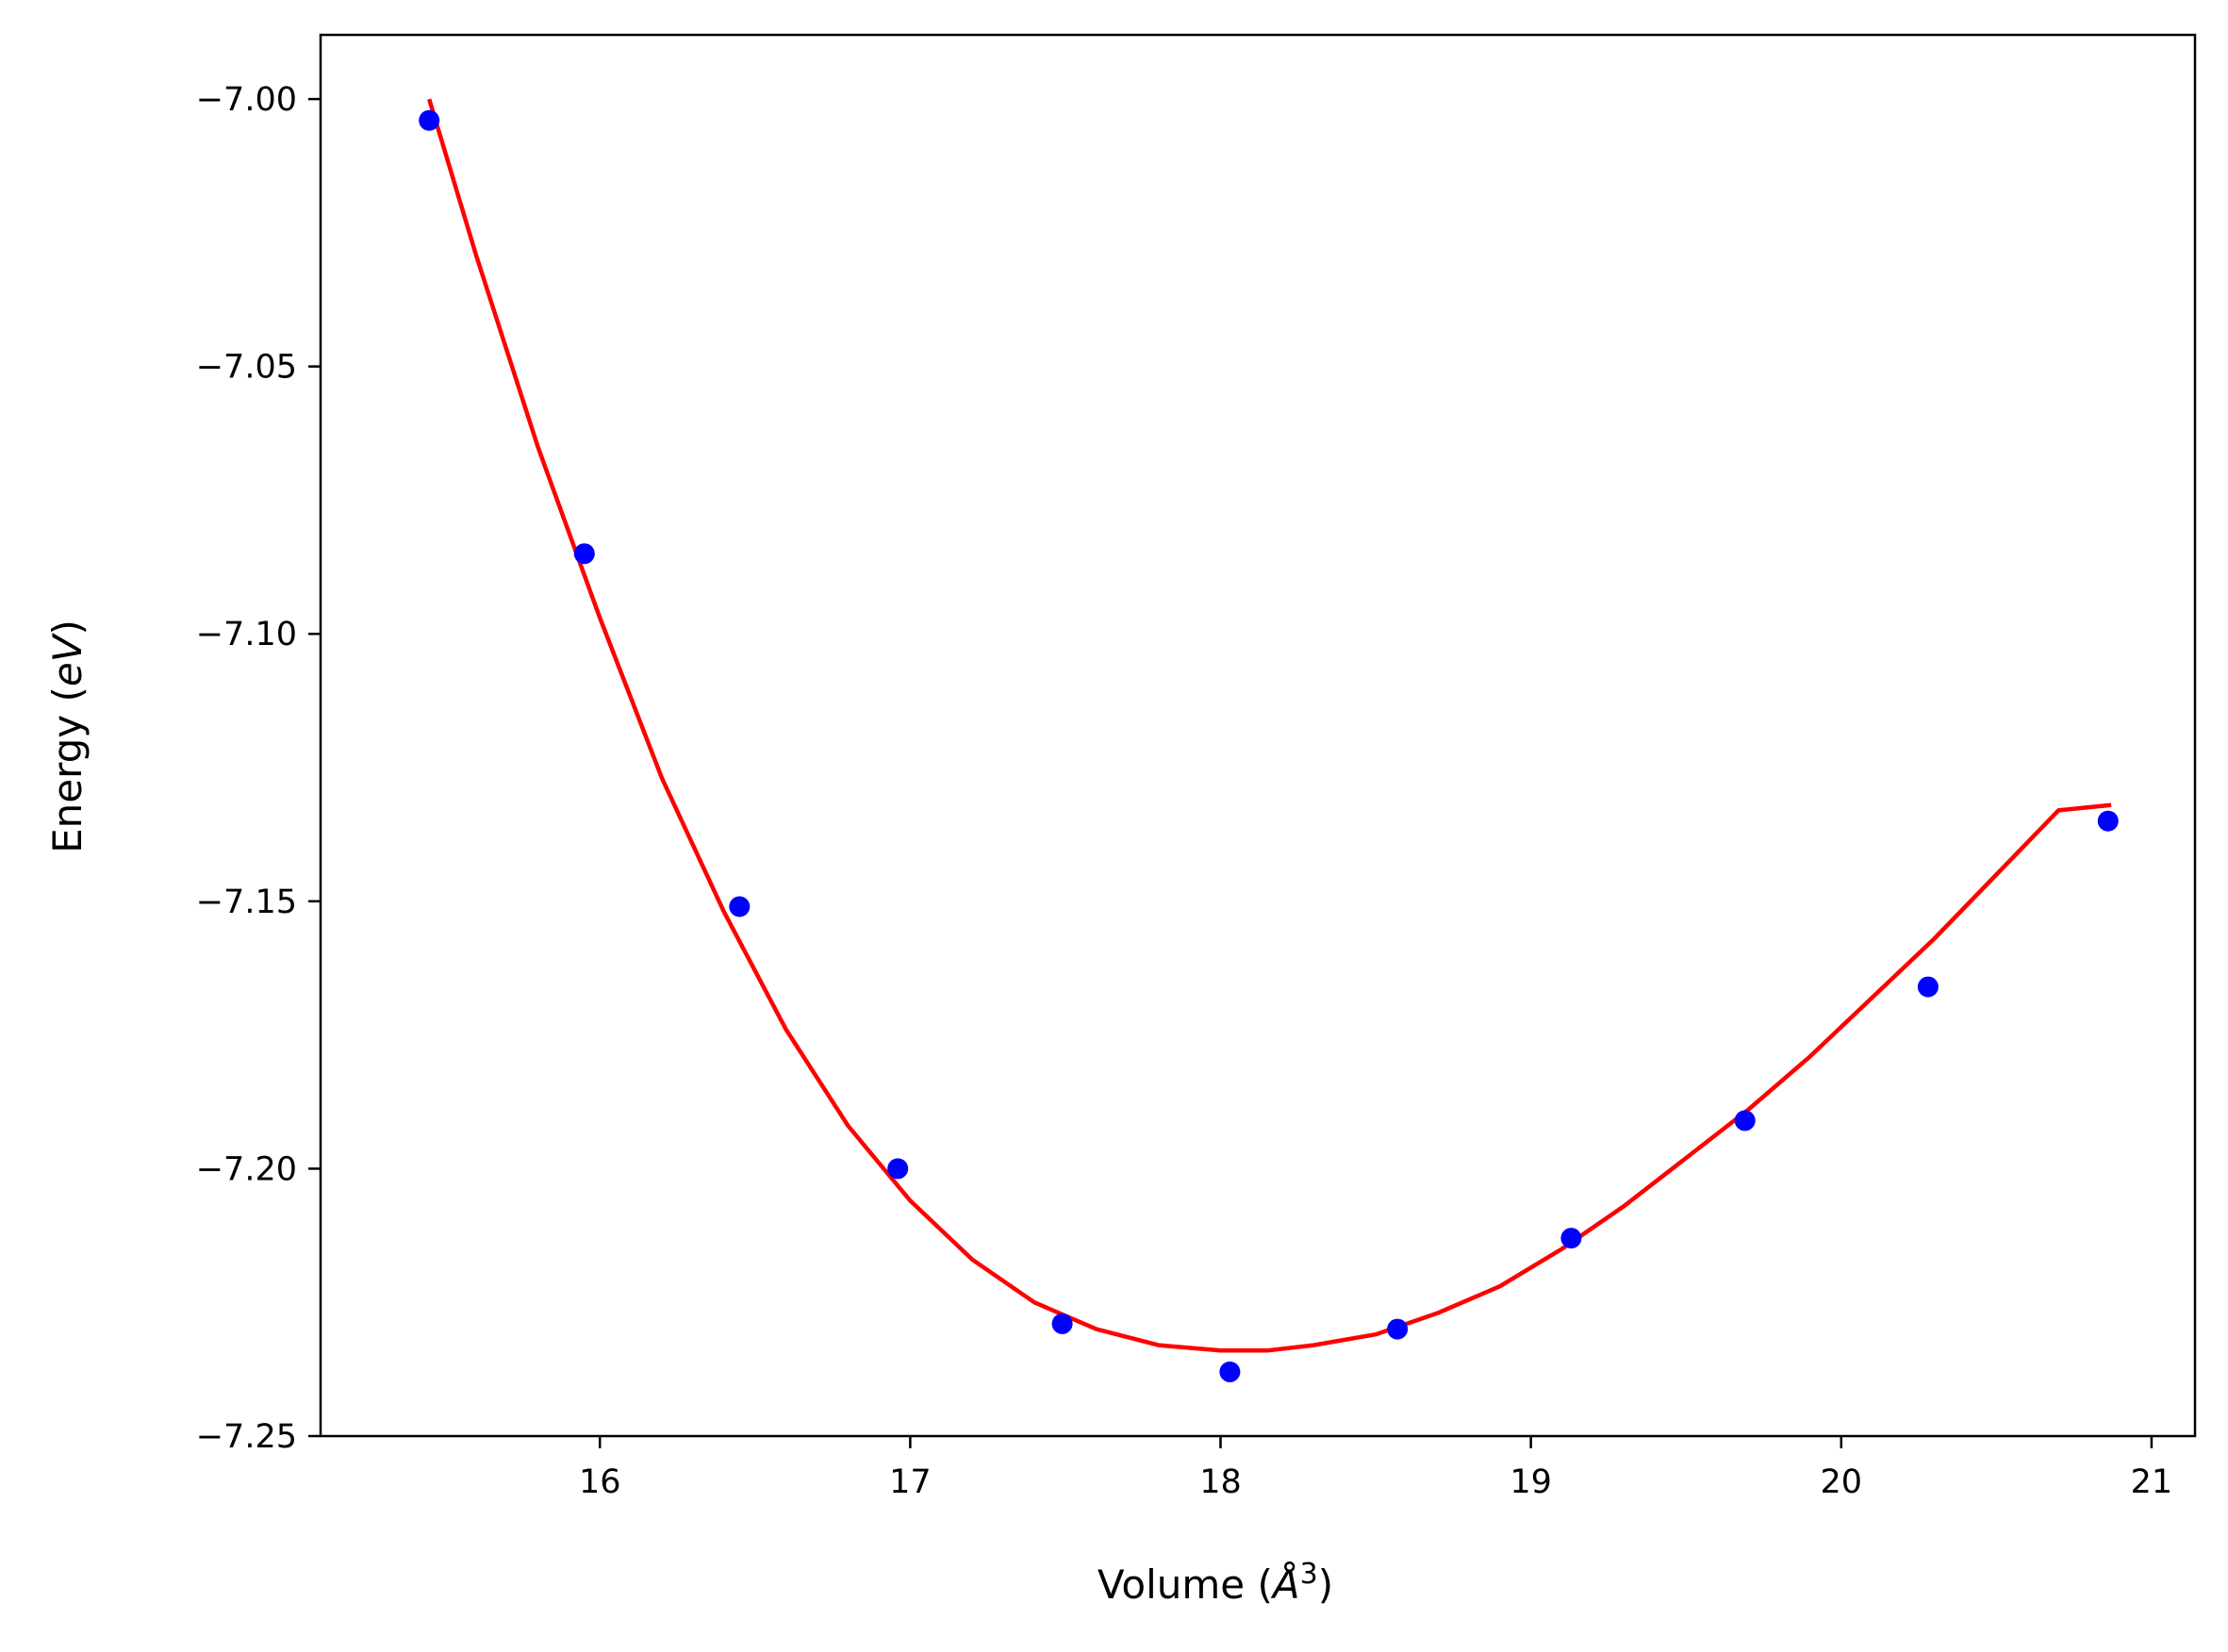  I want to click on y-tick-label: −7.15, so click(246, 902).